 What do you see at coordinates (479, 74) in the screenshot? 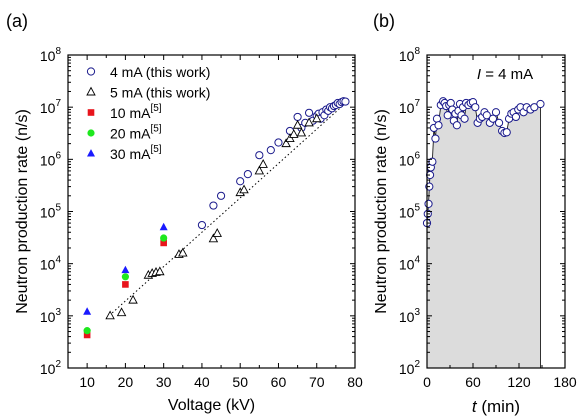
I see `annotation-italic: I` at bounding box center [479, 74].